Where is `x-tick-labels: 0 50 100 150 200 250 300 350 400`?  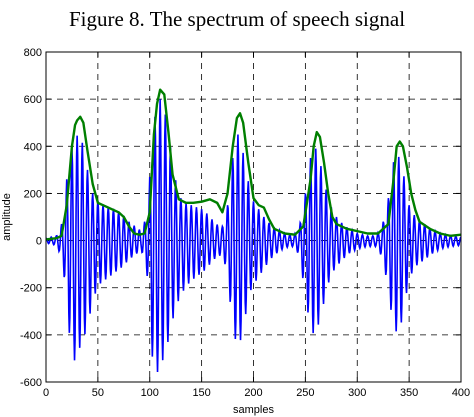
x-tick-labels: 0 50 100 150 200 250 300 350 400 is located at coordinates (256, 393).